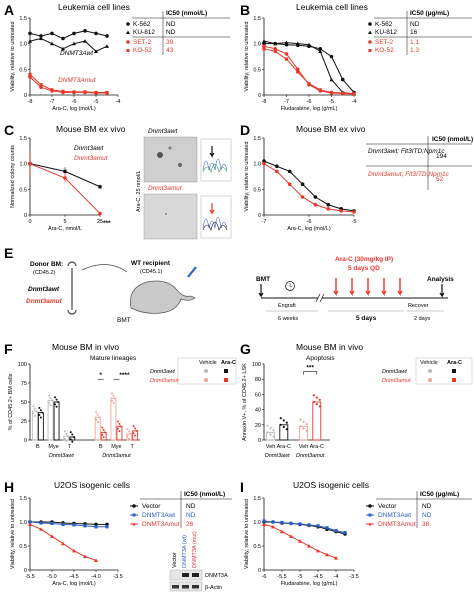  Describe the element at coordinates (332, 7) in the screenshot. I see `panel-b-title: Leukemia cell lines` at that location.